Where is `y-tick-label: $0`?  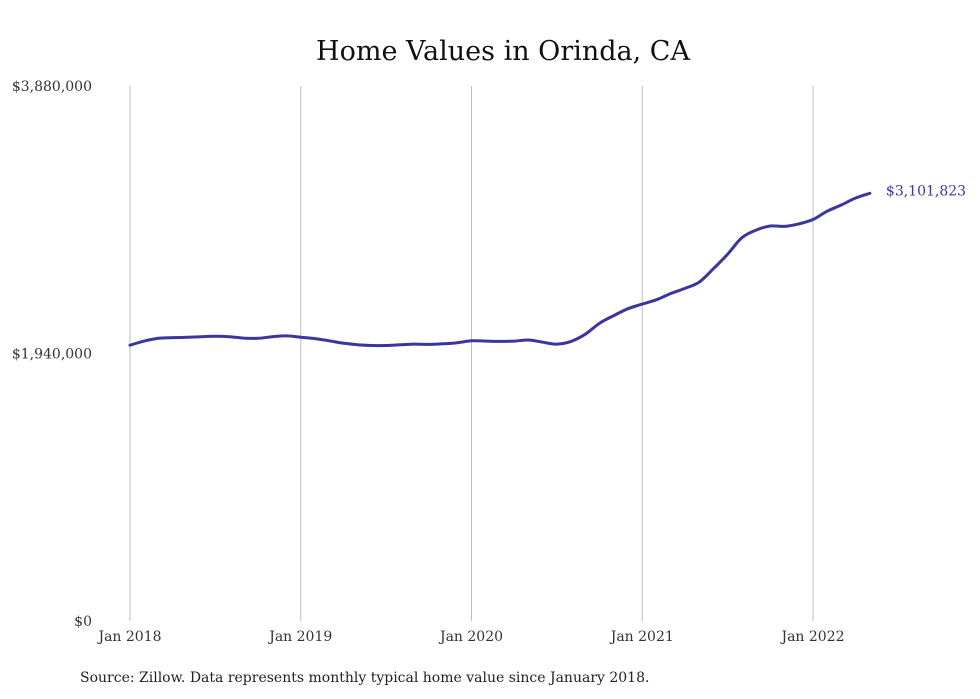 y-tick-label: $0 is located at coordinates (83, 622).